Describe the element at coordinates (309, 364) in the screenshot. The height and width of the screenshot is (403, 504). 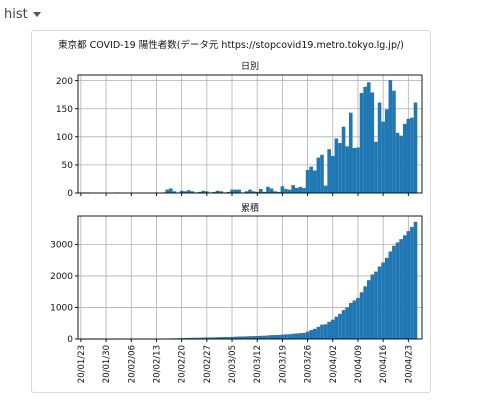
I see `x-tick-label: 20/03/26` at that location.